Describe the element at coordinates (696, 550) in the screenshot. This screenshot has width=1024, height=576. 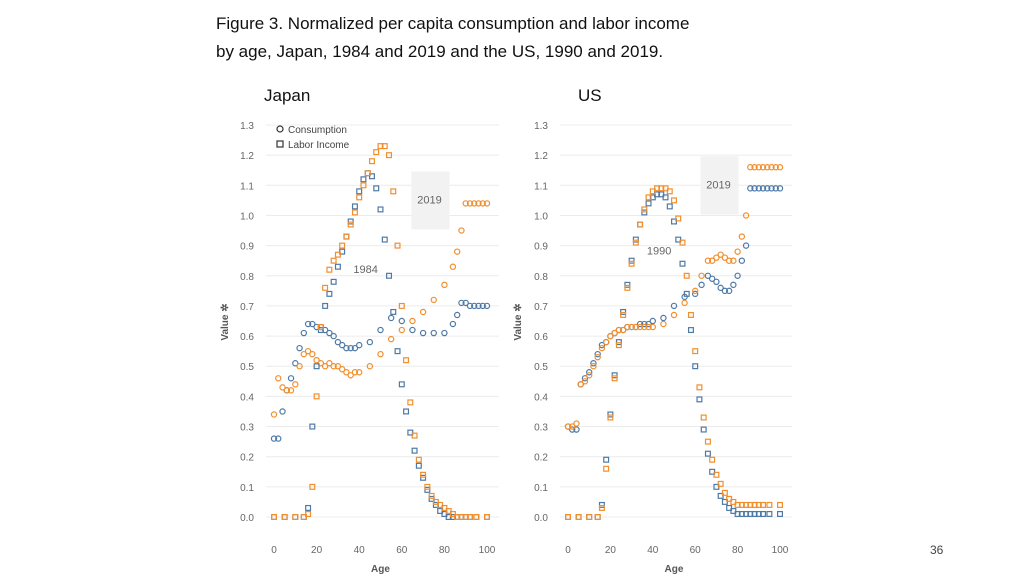
I see `us-x-tick-label: 60` at that location.